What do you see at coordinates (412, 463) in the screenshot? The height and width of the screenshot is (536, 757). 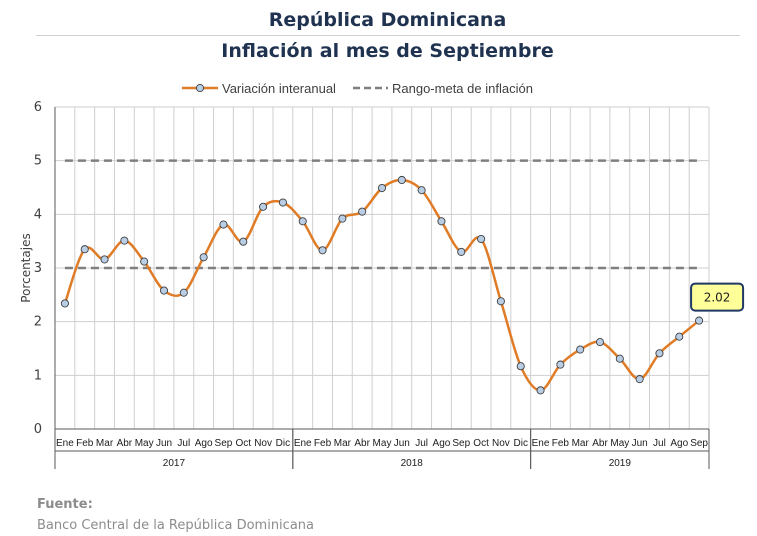 I see `year-label: 2018` at bounding box center [412, 463].